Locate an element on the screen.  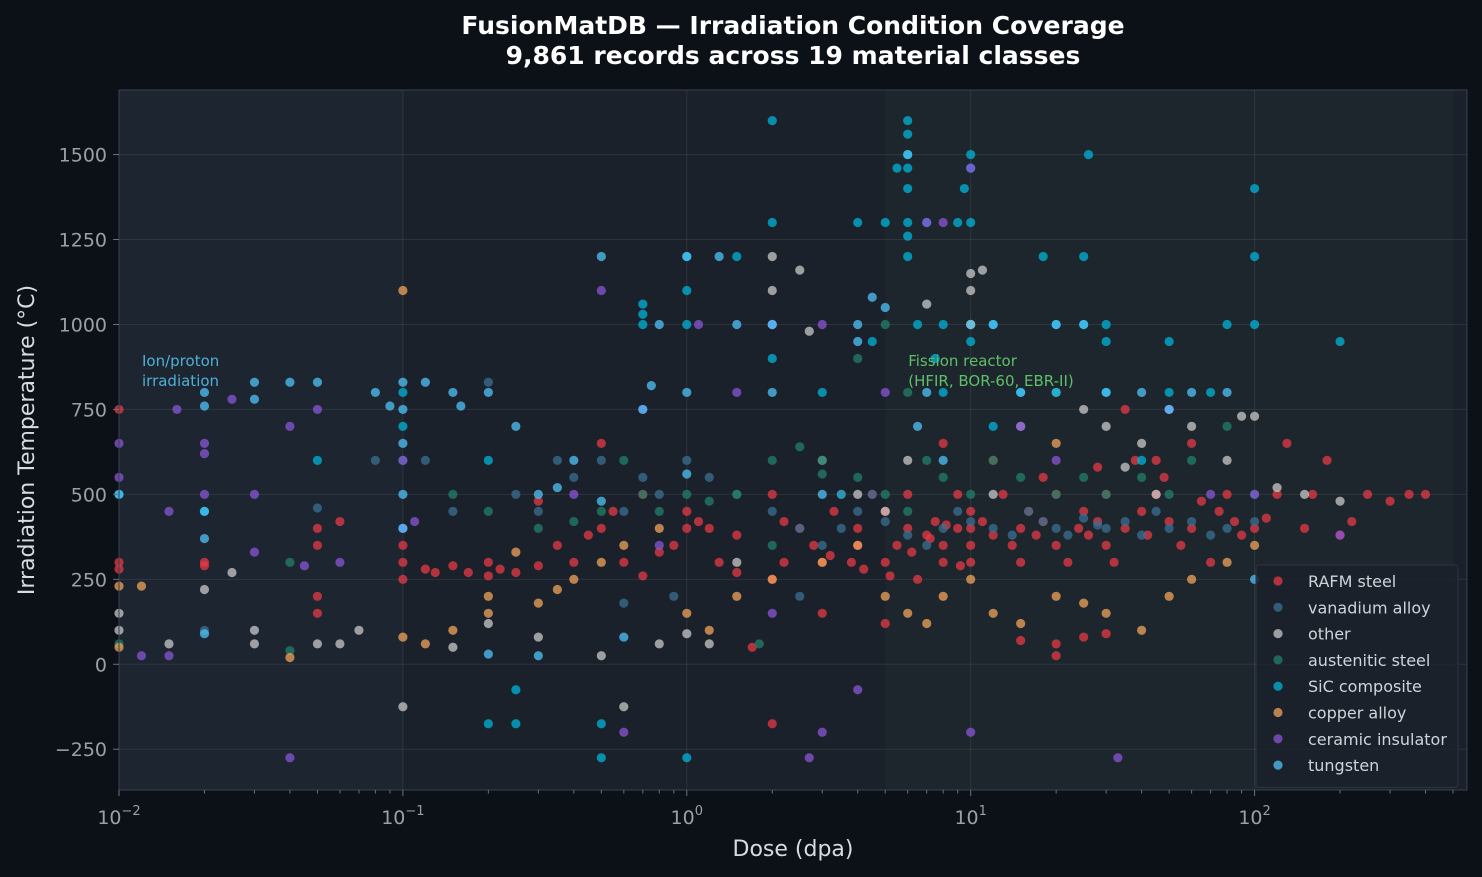
y-tick-label: 500 is located at coordinates (89, 495).